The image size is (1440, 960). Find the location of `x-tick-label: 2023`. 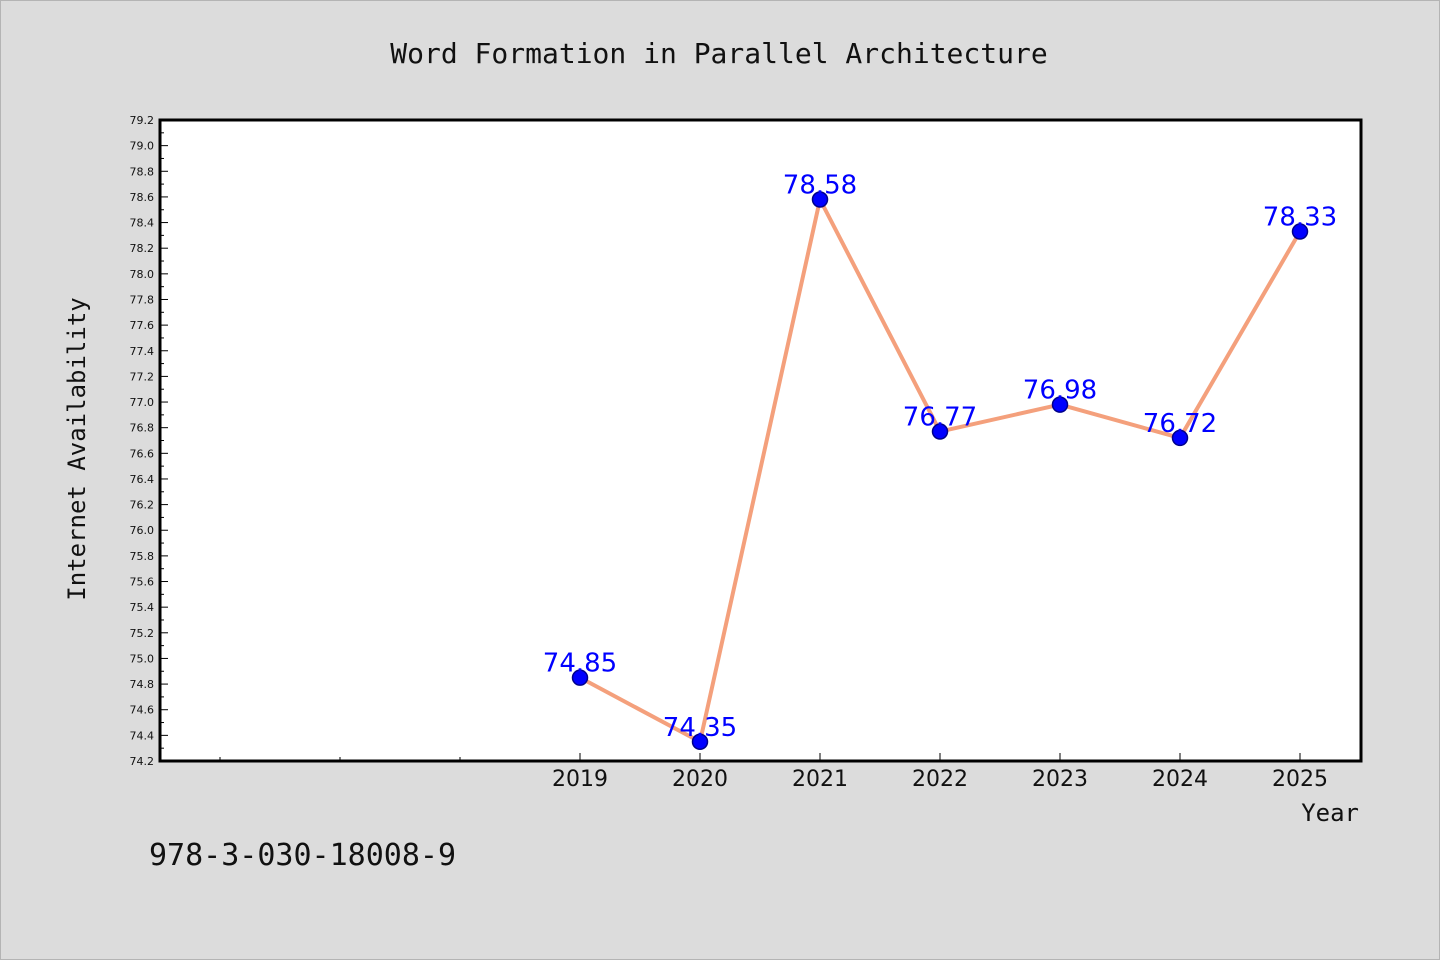

x-tick-label: 2023 is located at coordinates (1060, 779).